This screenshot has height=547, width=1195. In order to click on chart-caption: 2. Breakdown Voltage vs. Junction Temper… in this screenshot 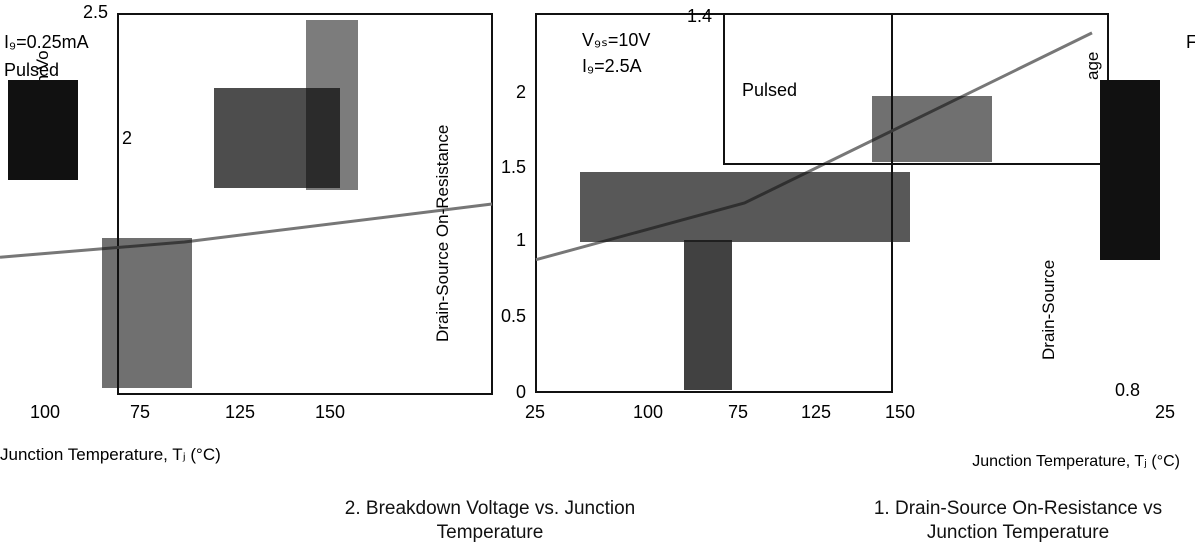, I will do `click(490, 521)`.